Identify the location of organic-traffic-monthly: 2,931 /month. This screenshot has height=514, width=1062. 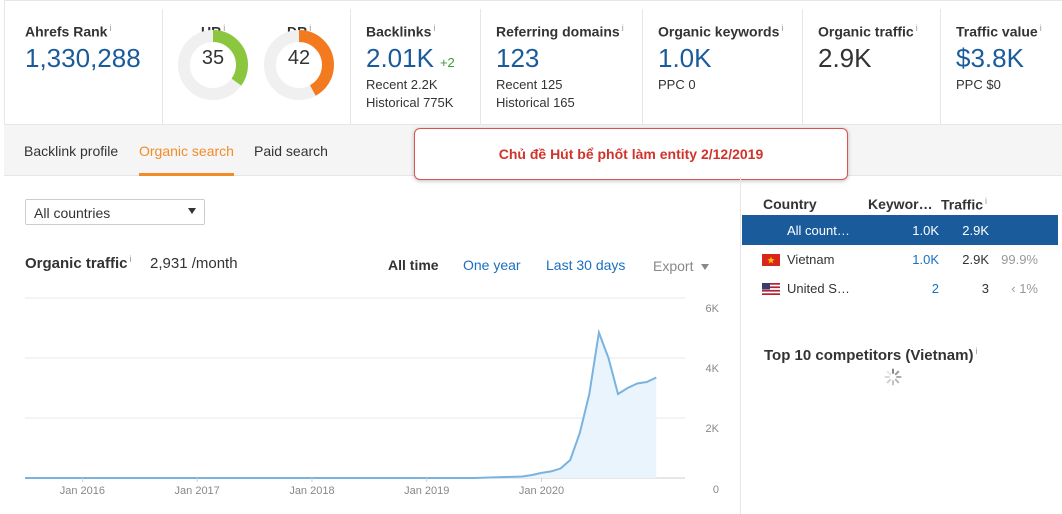
(194, 263).